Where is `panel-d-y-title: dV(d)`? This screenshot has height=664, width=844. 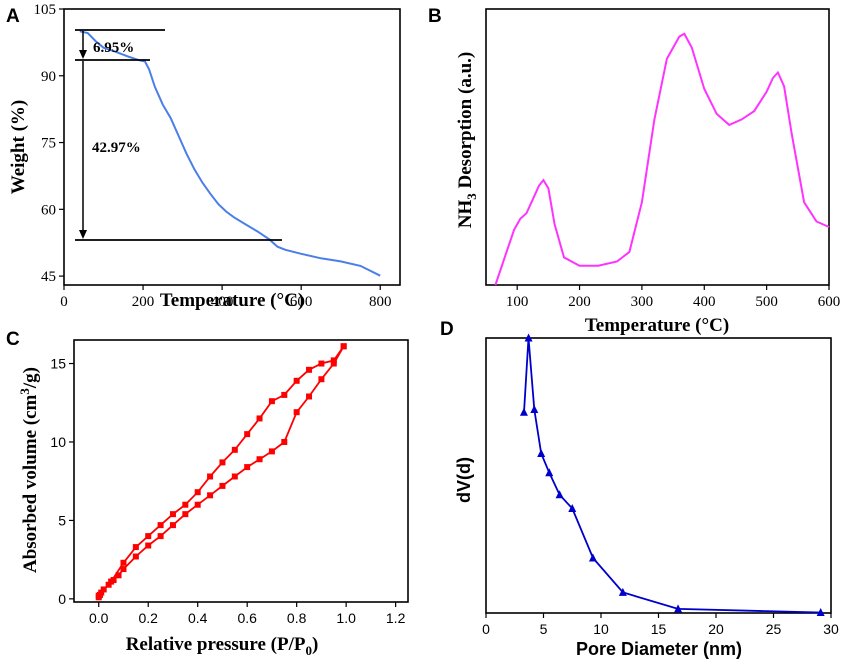 panel-d-y-title: dV(d) is located at coordinates (464, 480).